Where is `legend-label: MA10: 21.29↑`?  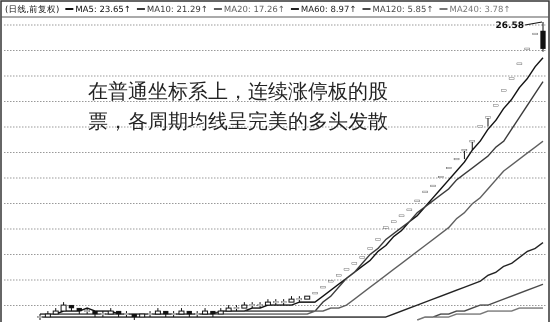 legend-label: MA10: 21.29↑ is located at coordinates (177, 10).